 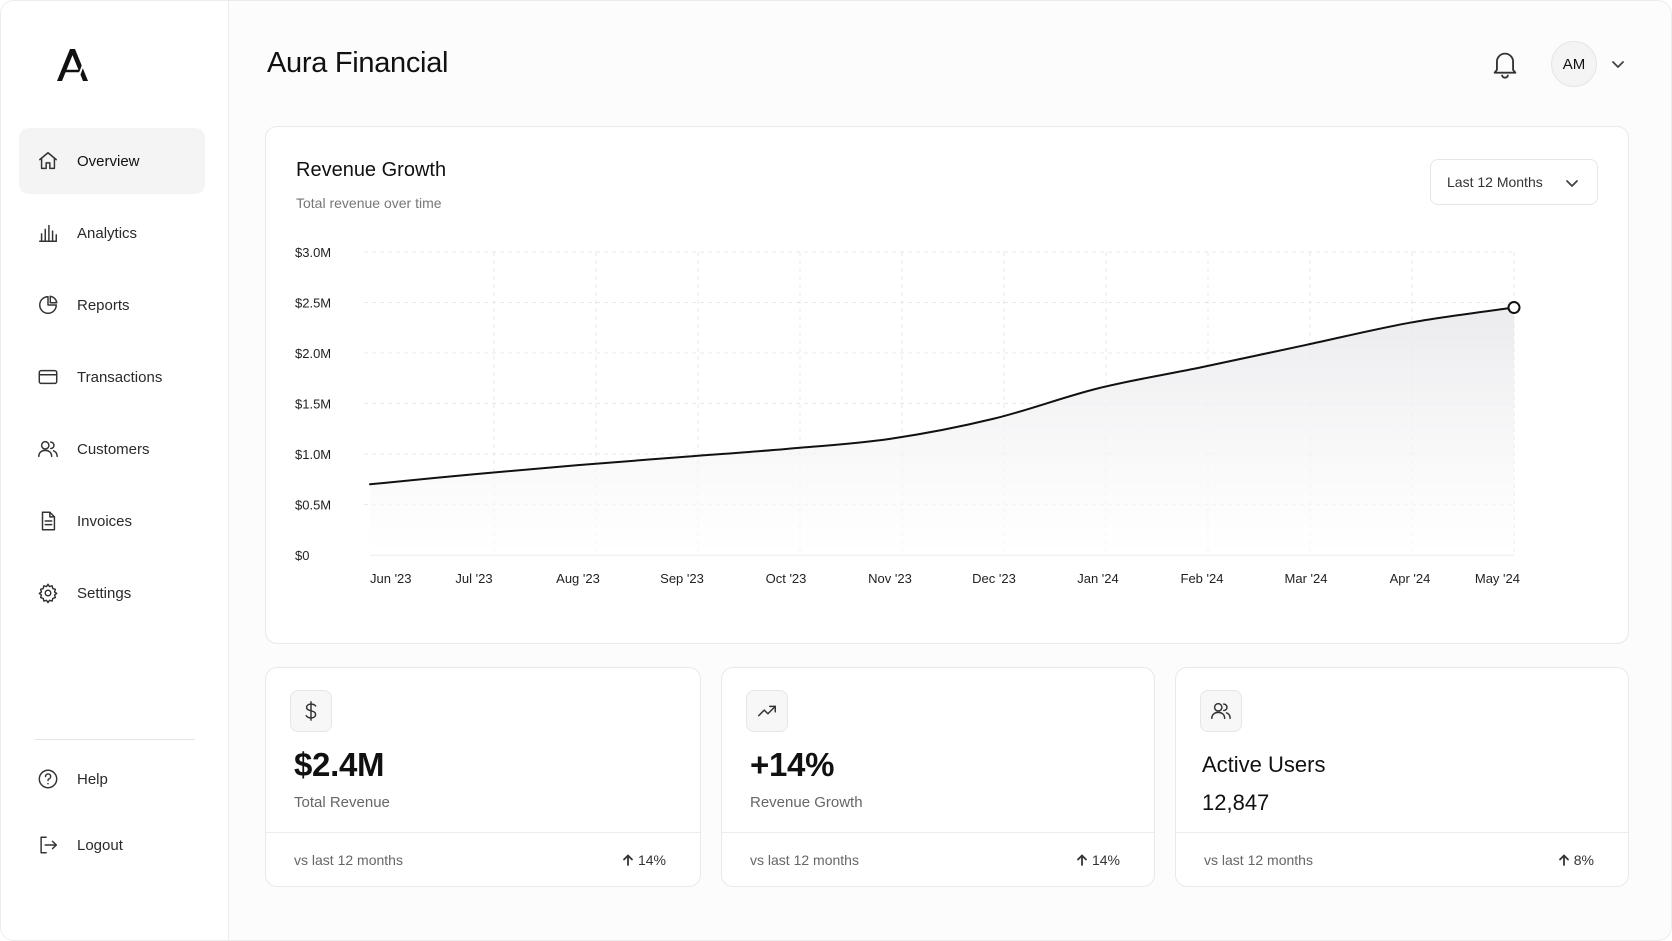 I want to click on trending-up-icon, so click(x=767, y=711).